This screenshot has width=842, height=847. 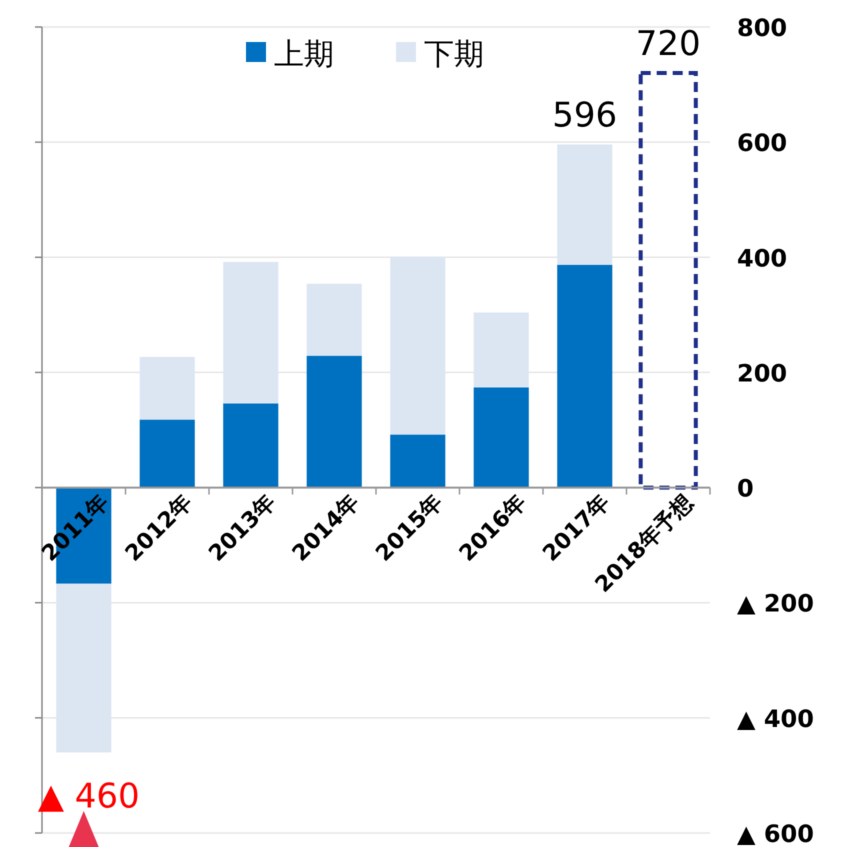 What do you see at coordinates (762, 28) in the screenshot?
I see `y-tick-label: 800` at bounding box center [762, 28].